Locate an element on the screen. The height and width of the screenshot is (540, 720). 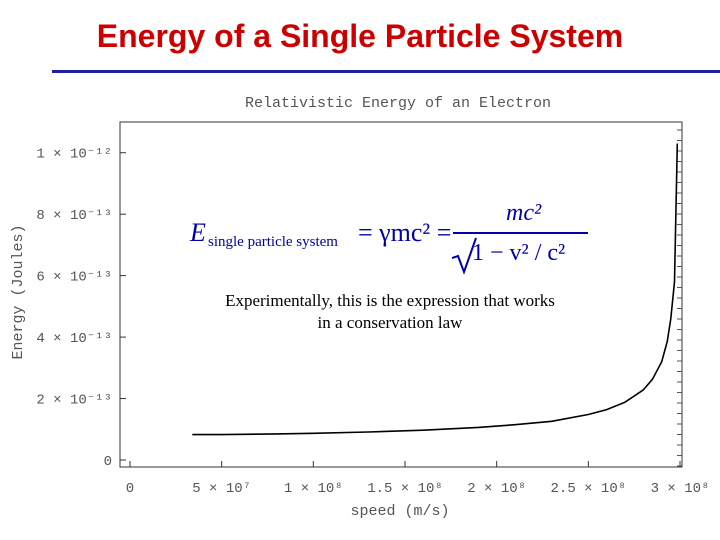
x-tick-label: 2.5 × 10⁸ is located at coordinates (589, 489).